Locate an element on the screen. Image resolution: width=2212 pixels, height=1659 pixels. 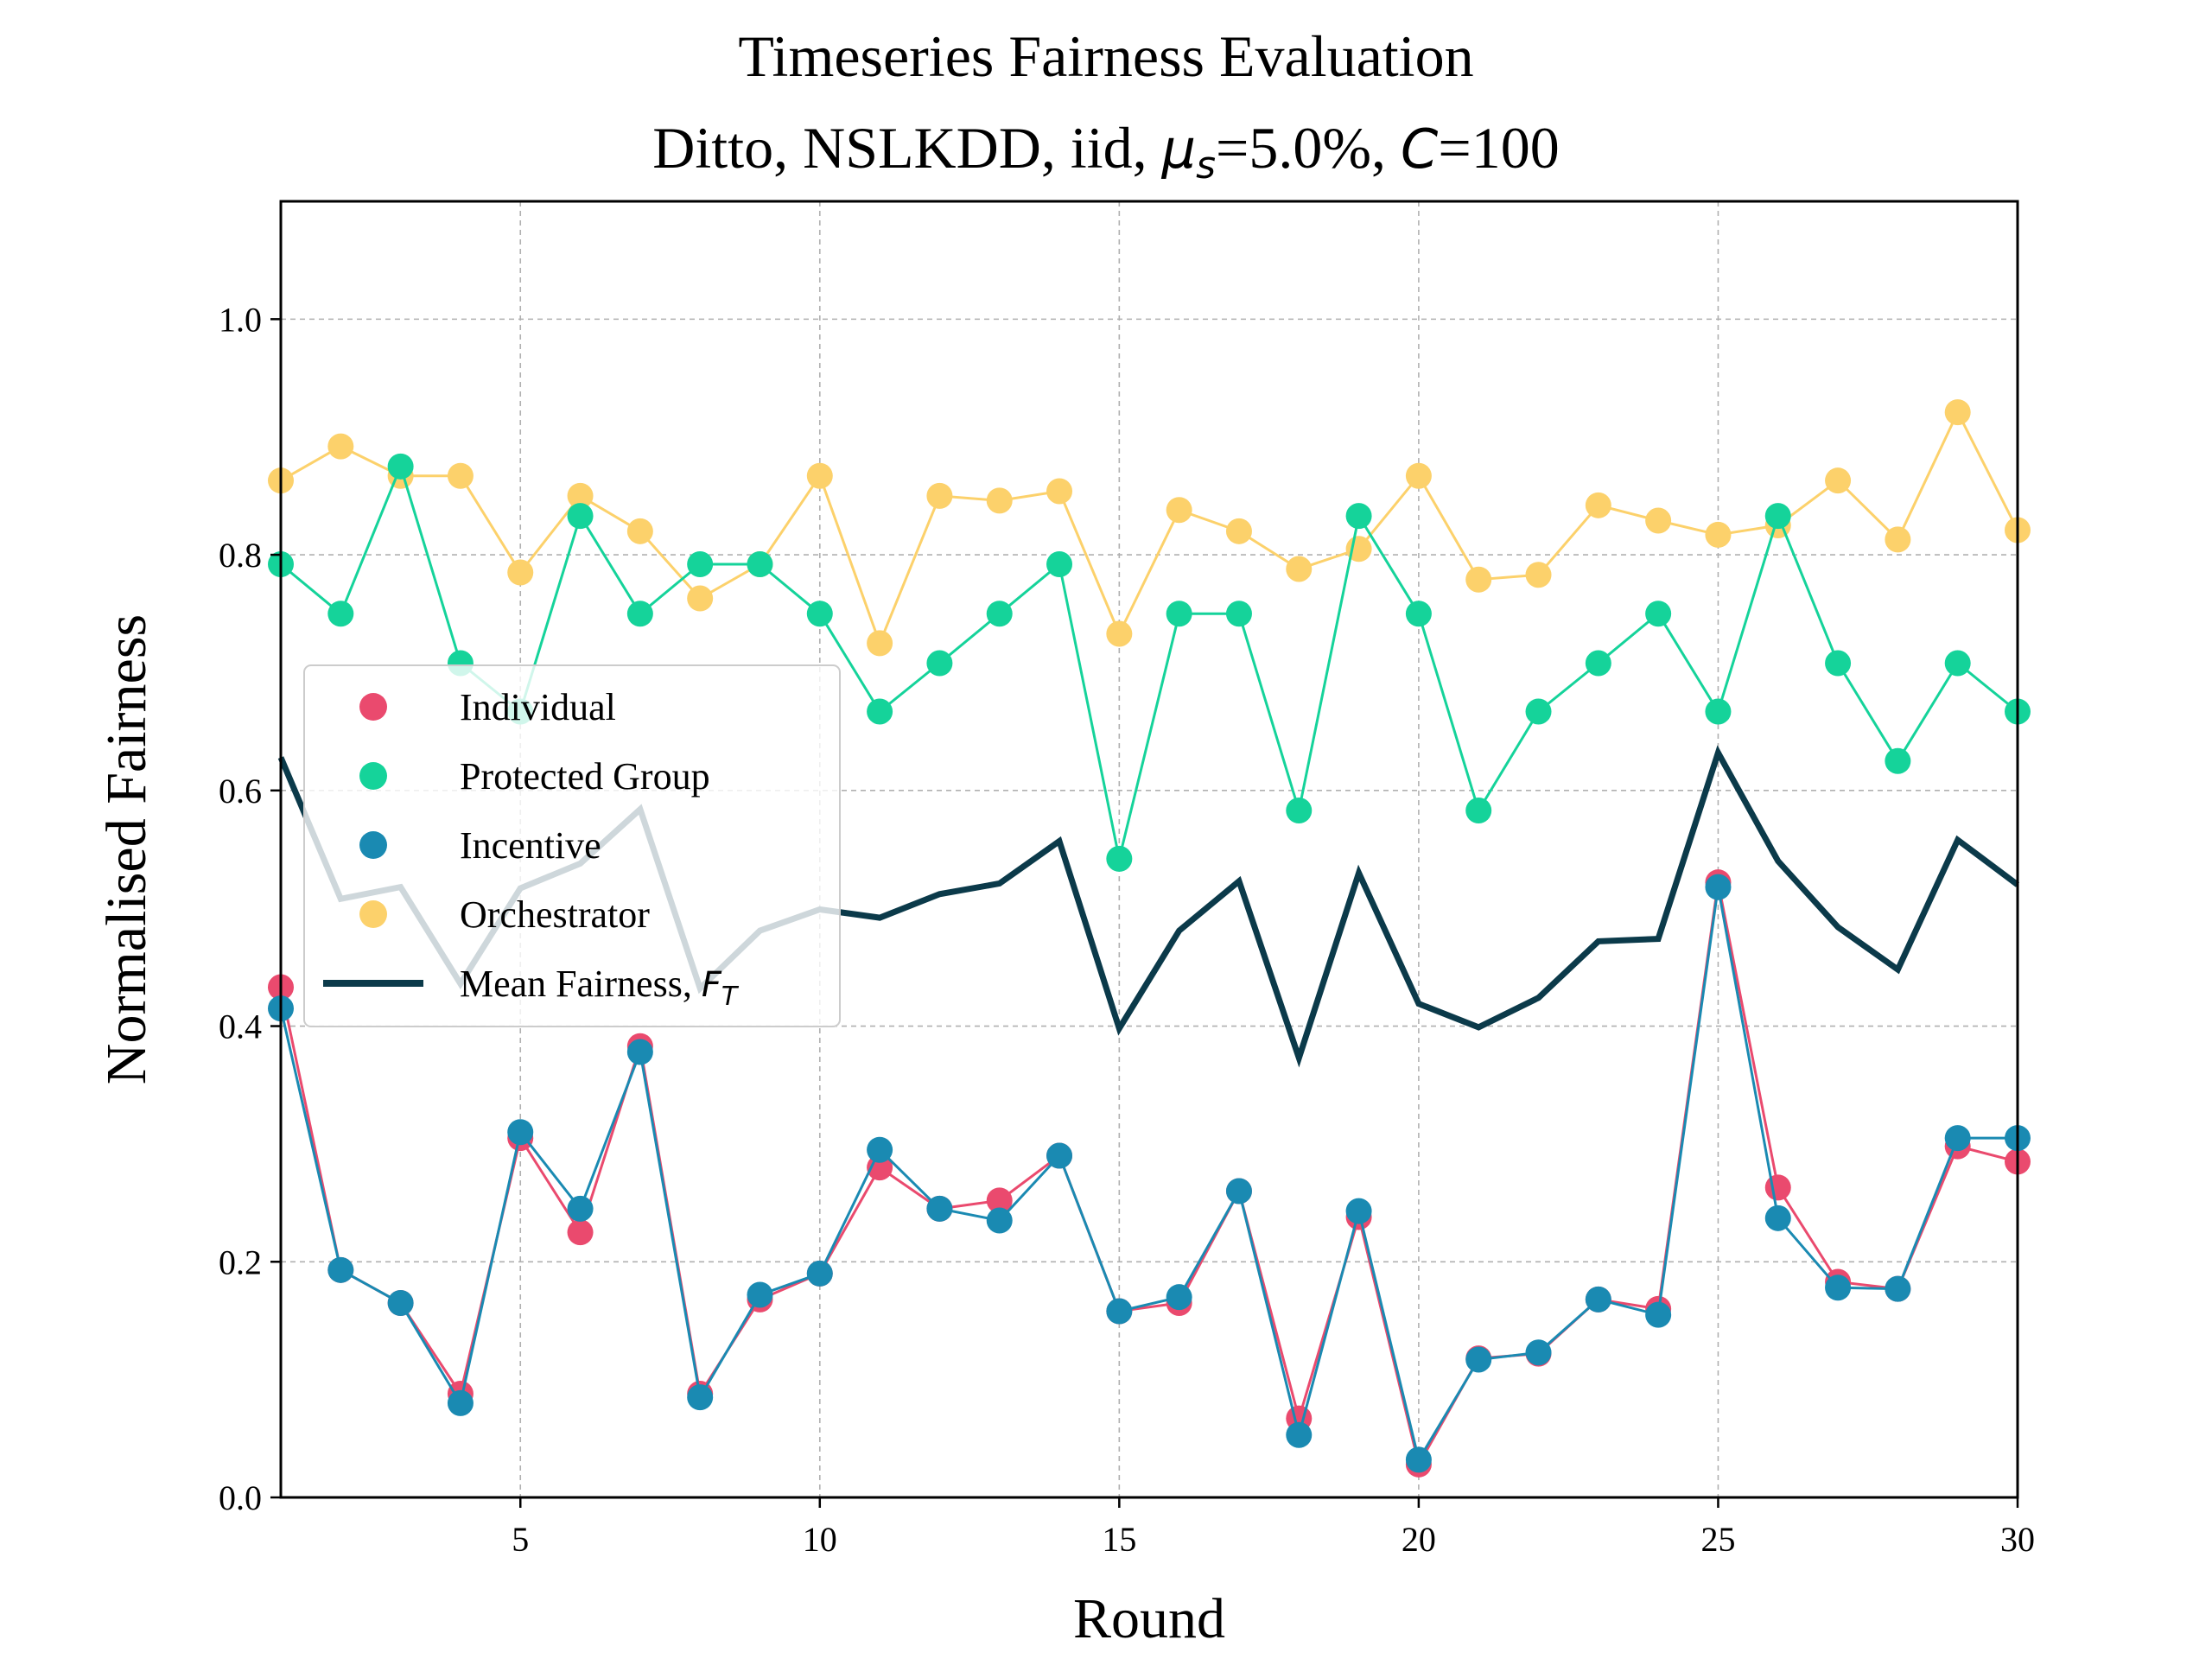
legend-label: Incentive is located at coordinates (530, 845).